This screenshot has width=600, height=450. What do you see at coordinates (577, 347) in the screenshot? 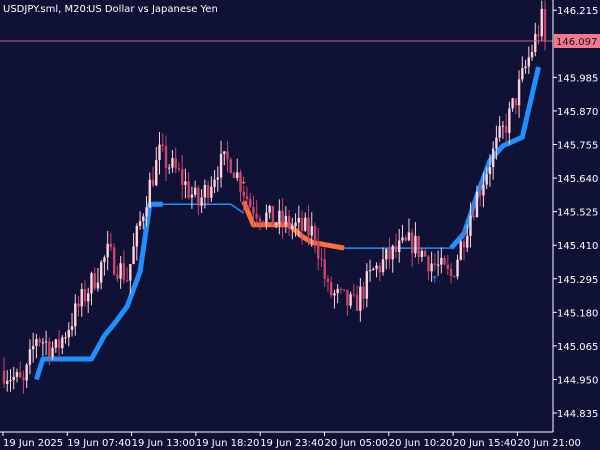
I see `y-tick-label: 145.065` at bounding box center [577, 347].